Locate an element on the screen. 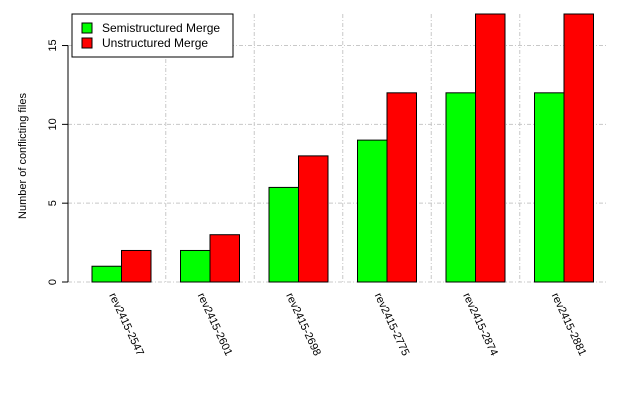 The image size is (640, 400). legend-label: Semistructured Merge is located at coordinates (161, 28).